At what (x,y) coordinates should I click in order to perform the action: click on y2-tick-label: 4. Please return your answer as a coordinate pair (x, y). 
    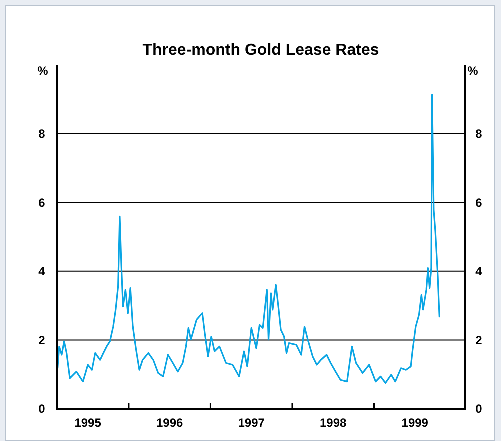
    Looking at the image, I should click on (479, 271).